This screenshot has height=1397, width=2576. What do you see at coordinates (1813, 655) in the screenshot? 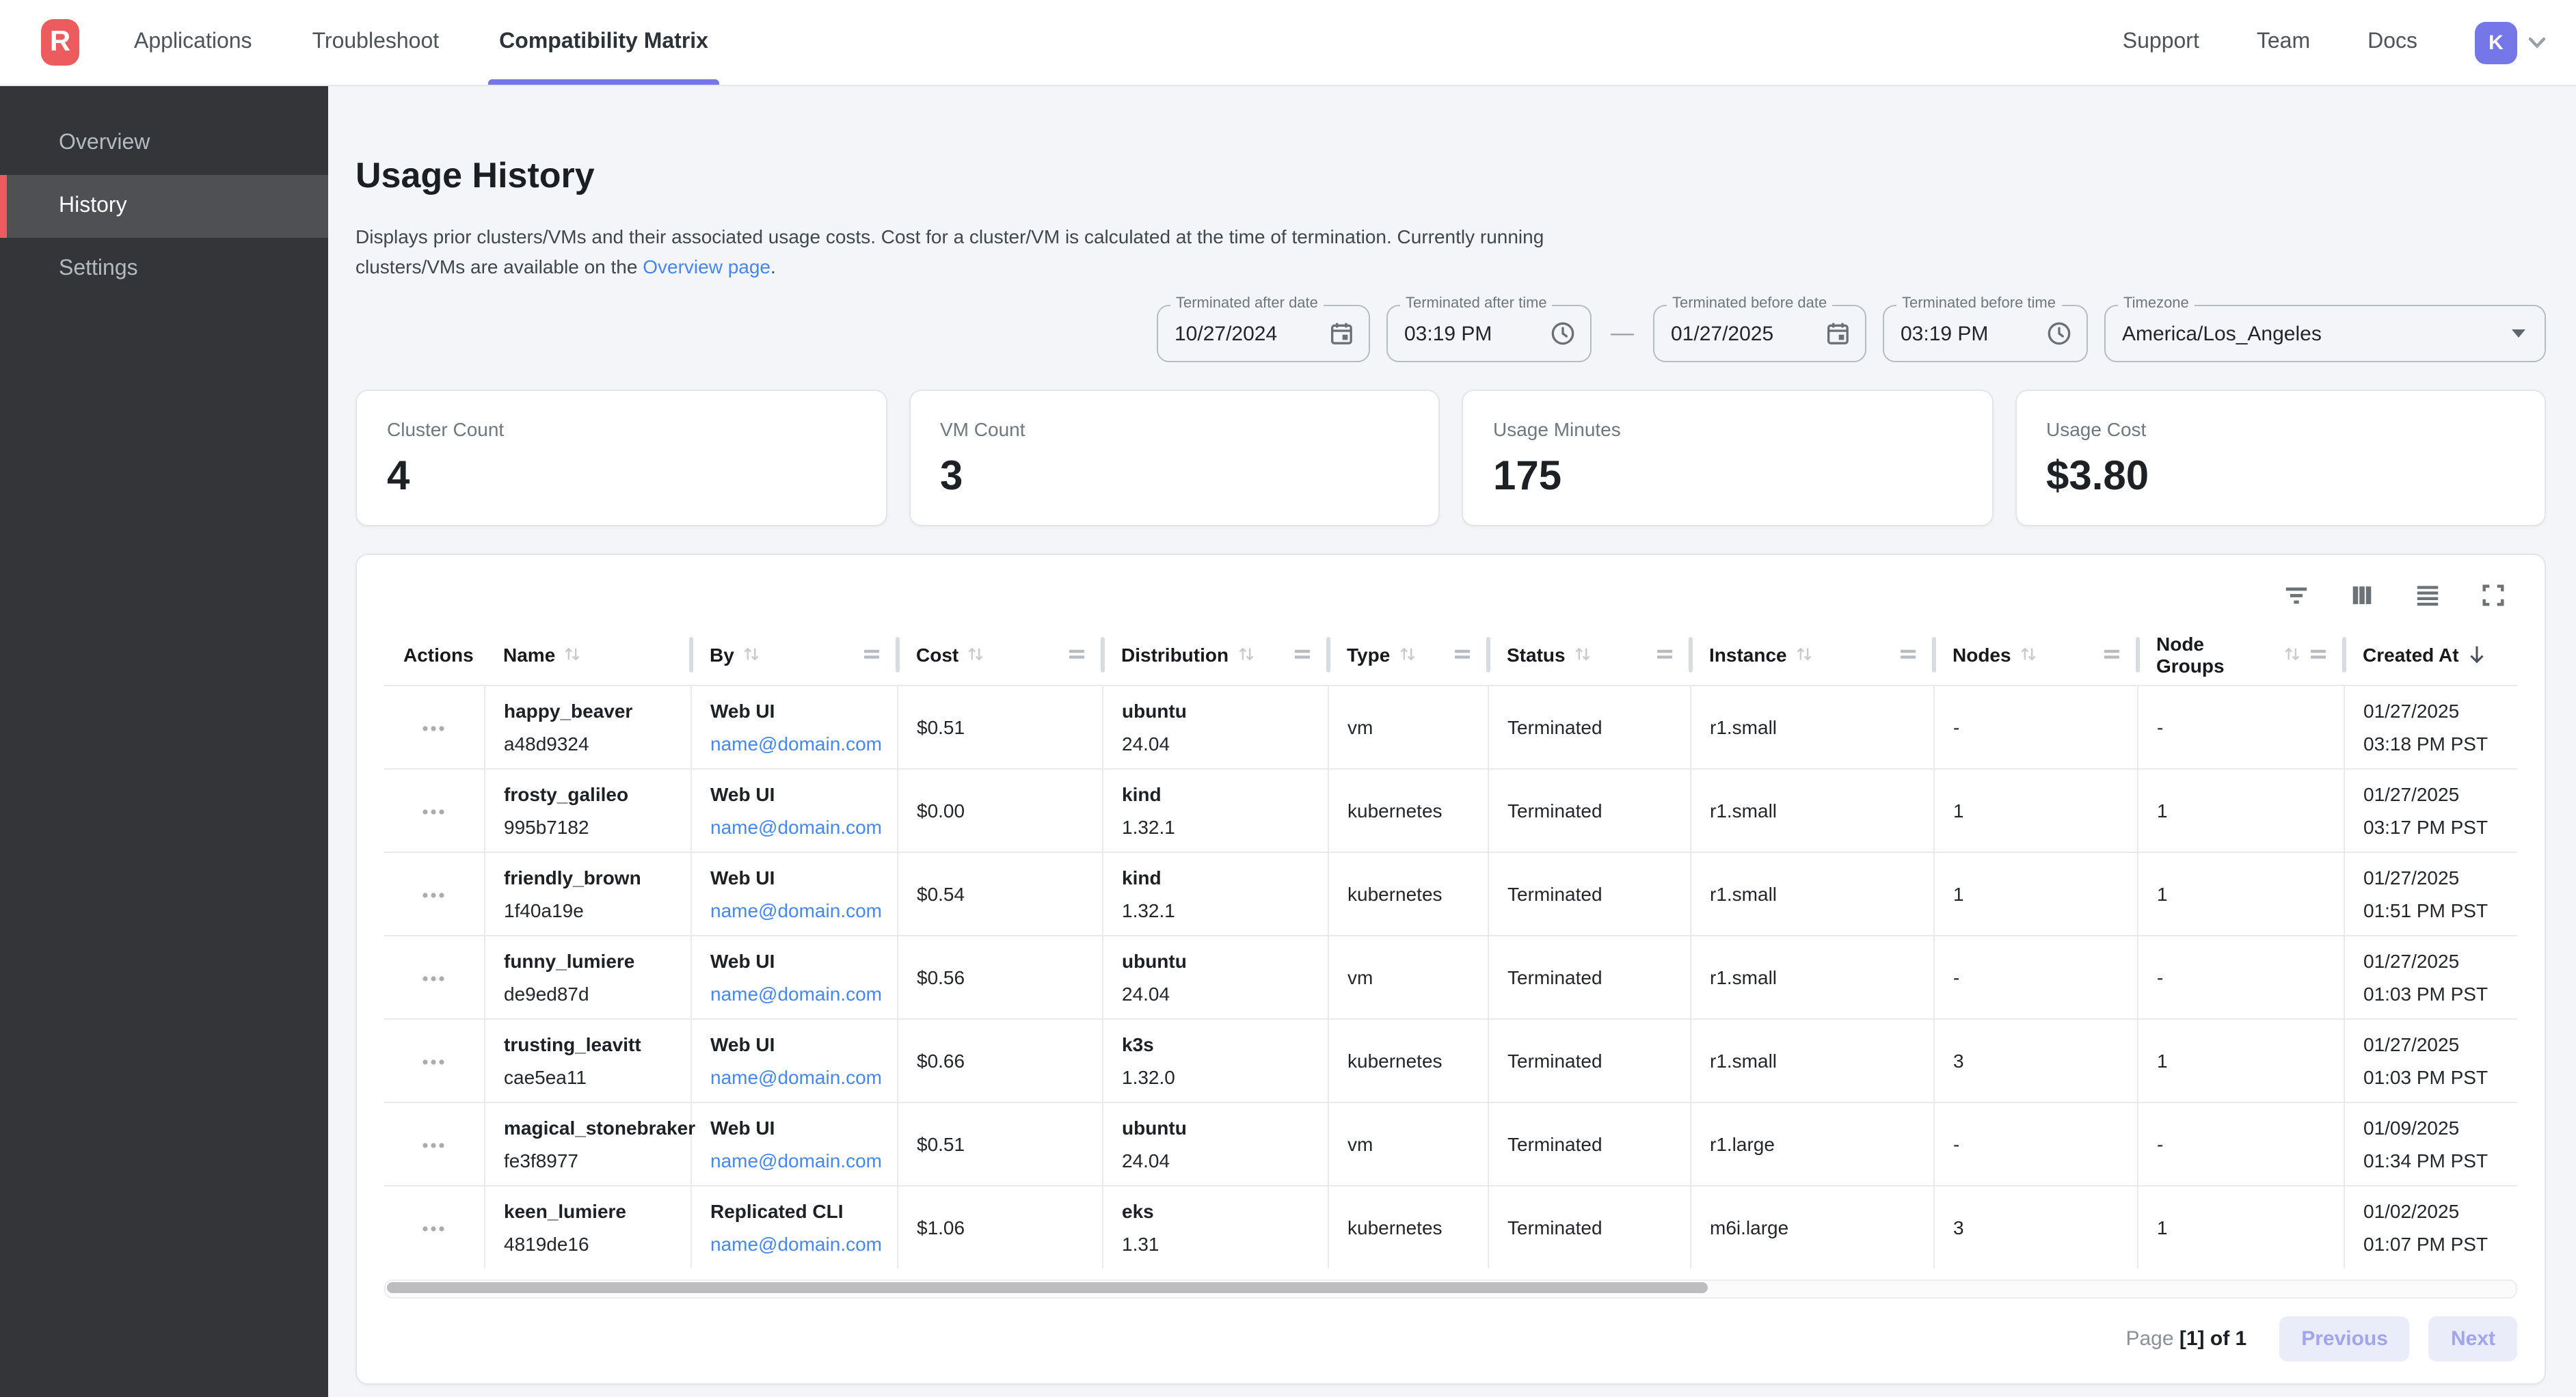
I see `column-header-instance: Instance` at bounding box center [1813, 655].